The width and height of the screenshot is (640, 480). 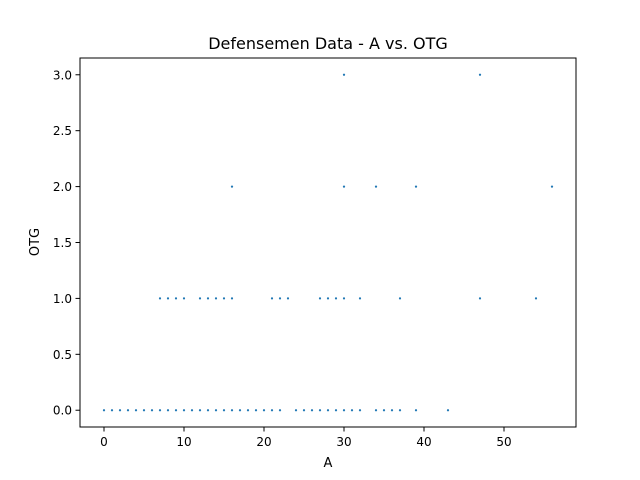 I want to click on y-tick-label-3: 1.5, so click(x=62, y=243).